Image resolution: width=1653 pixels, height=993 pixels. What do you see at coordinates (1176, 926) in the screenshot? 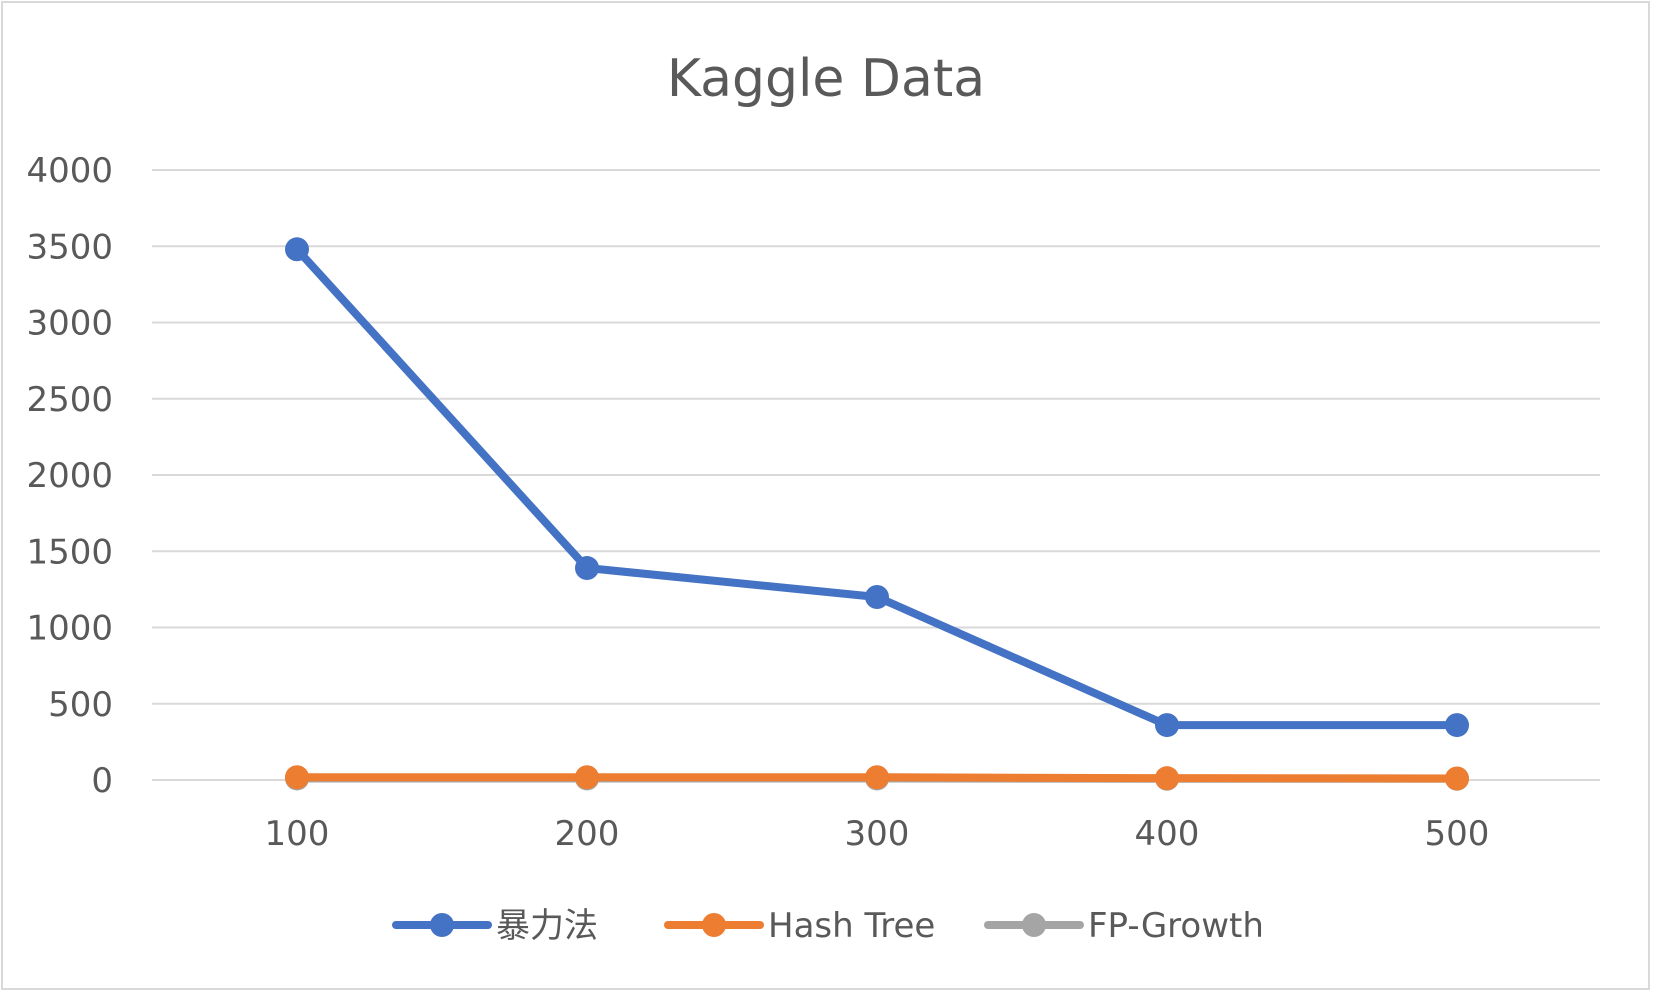
I see `legend-label-3: FP-Growth` at bounding box center [1176, 926].